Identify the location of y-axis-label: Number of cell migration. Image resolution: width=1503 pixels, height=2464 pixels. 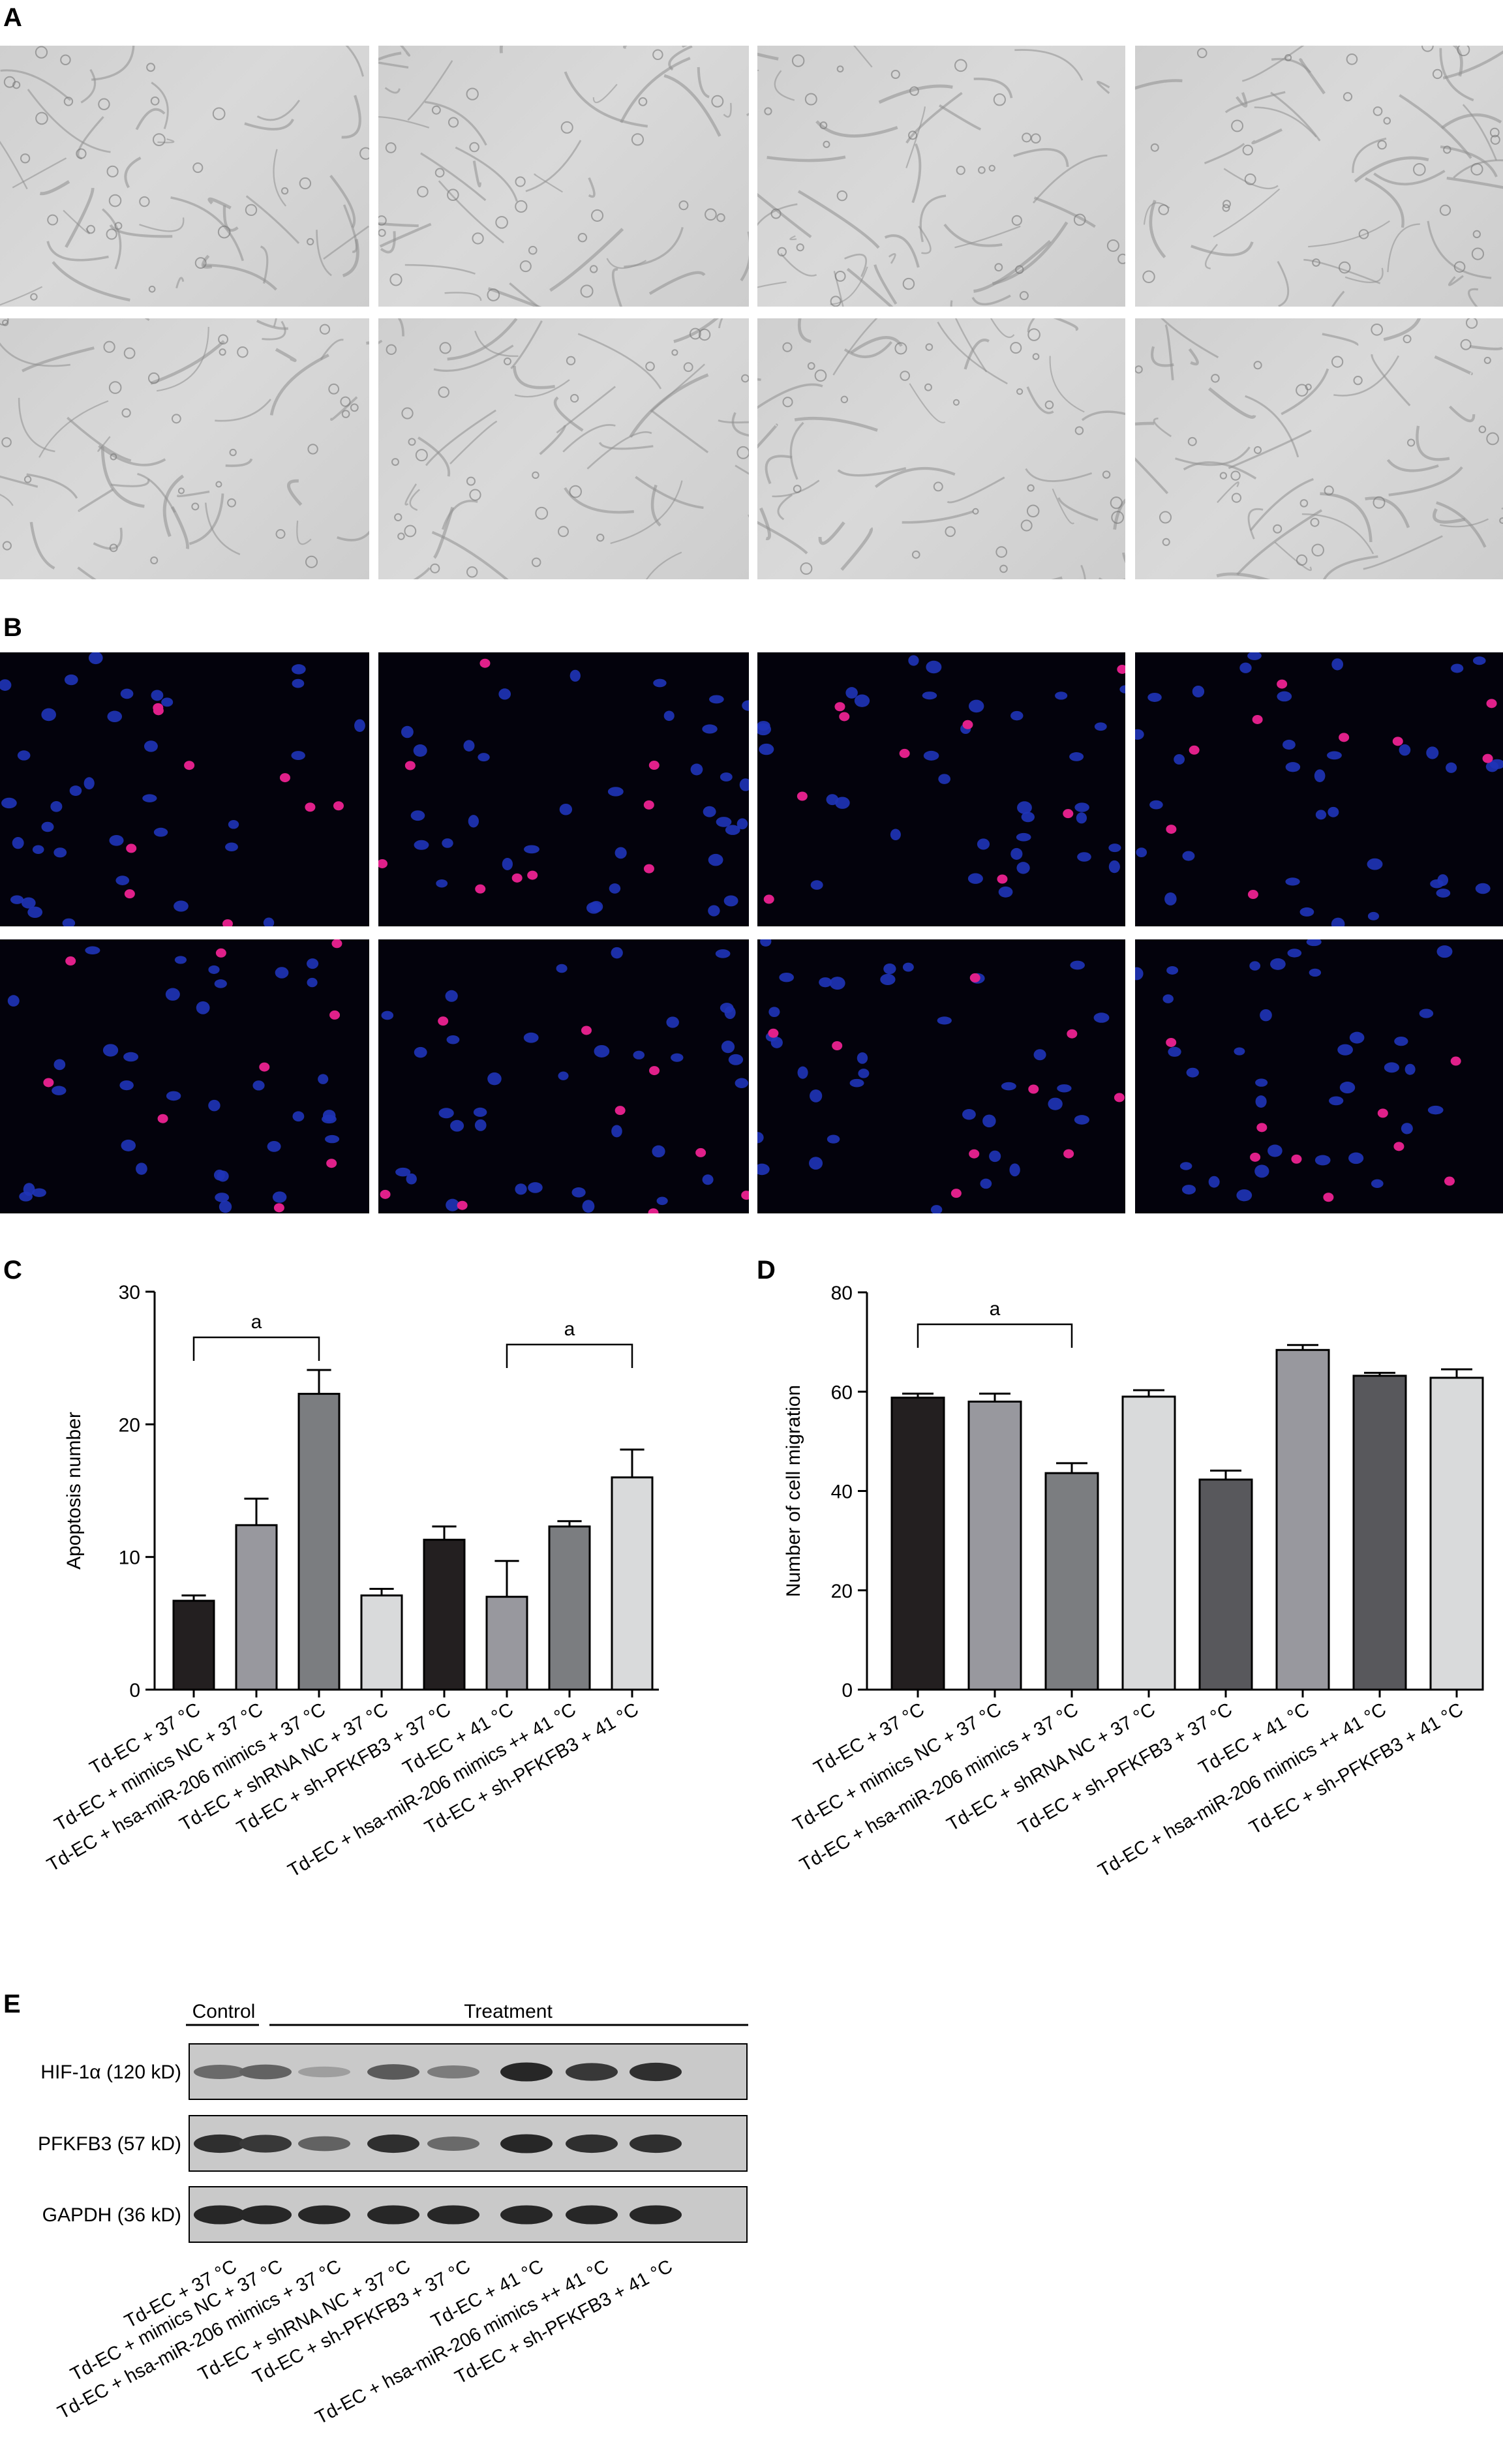
(793, 1491).